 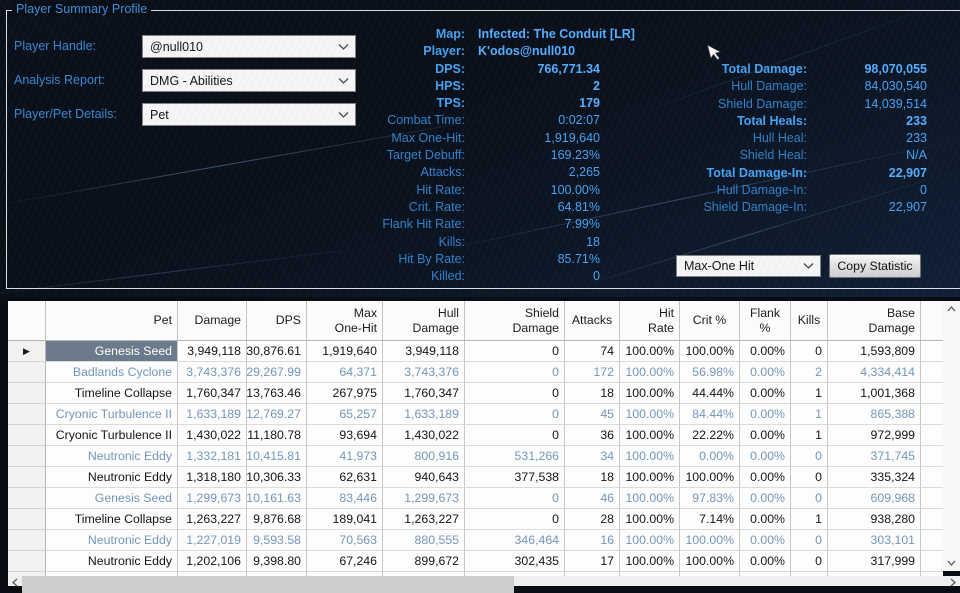 What do you see at coordinates (874, 393) in the screenshot?
I see `cell-base_damage: 1,001,368` at bounding box center [874, 393].